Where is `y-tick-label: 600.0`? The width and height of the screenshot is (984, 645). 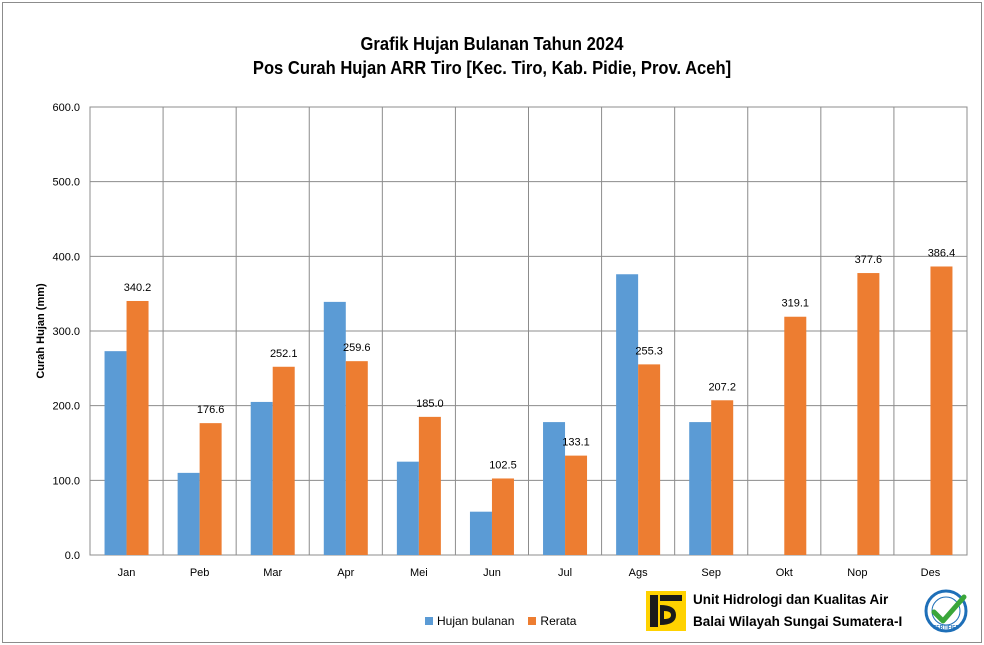
y-tick-label: 600.0 is located at coordinates (66, 108).